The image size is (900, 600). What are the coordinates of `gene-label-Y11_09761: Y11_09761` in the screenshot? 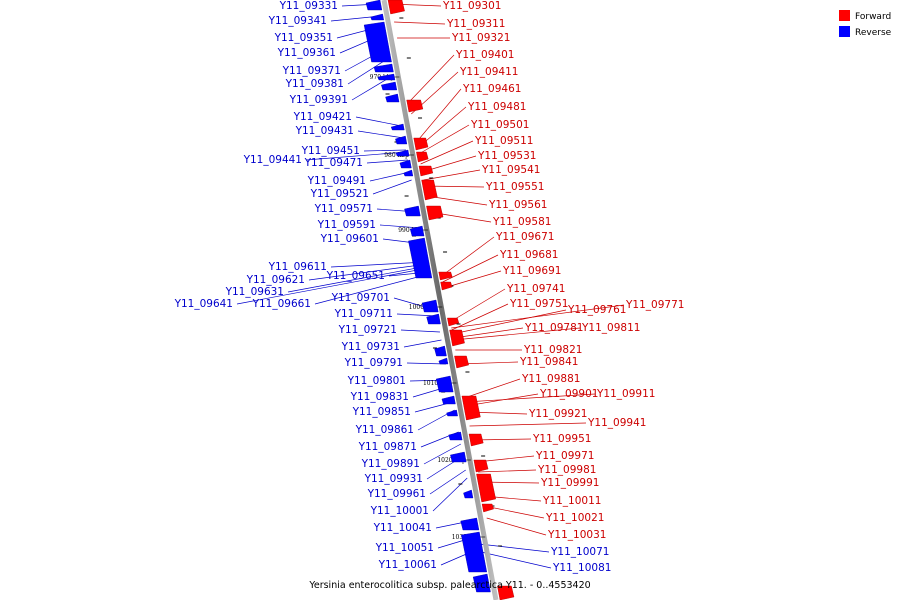 It's located at (596, 310).